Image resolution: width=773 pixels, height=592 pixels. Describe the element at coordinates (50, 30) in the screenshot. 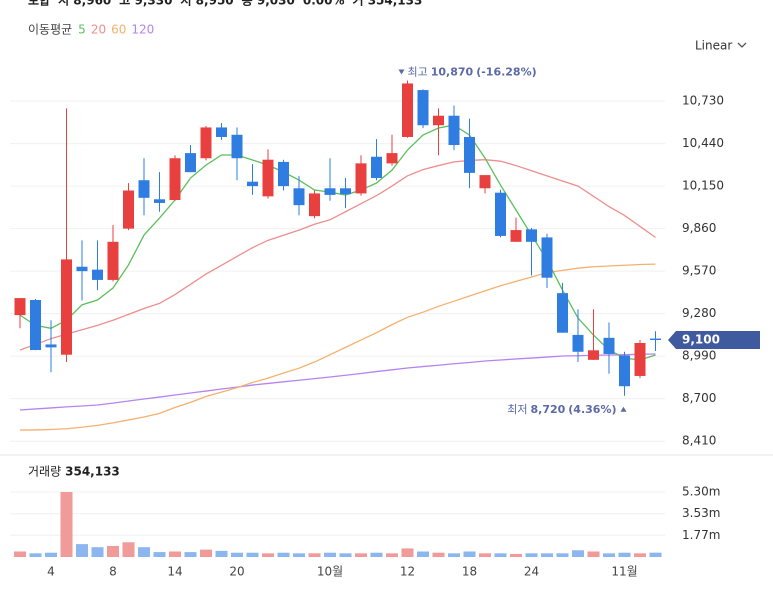

I see `legend-title: 이동평균` at that location.